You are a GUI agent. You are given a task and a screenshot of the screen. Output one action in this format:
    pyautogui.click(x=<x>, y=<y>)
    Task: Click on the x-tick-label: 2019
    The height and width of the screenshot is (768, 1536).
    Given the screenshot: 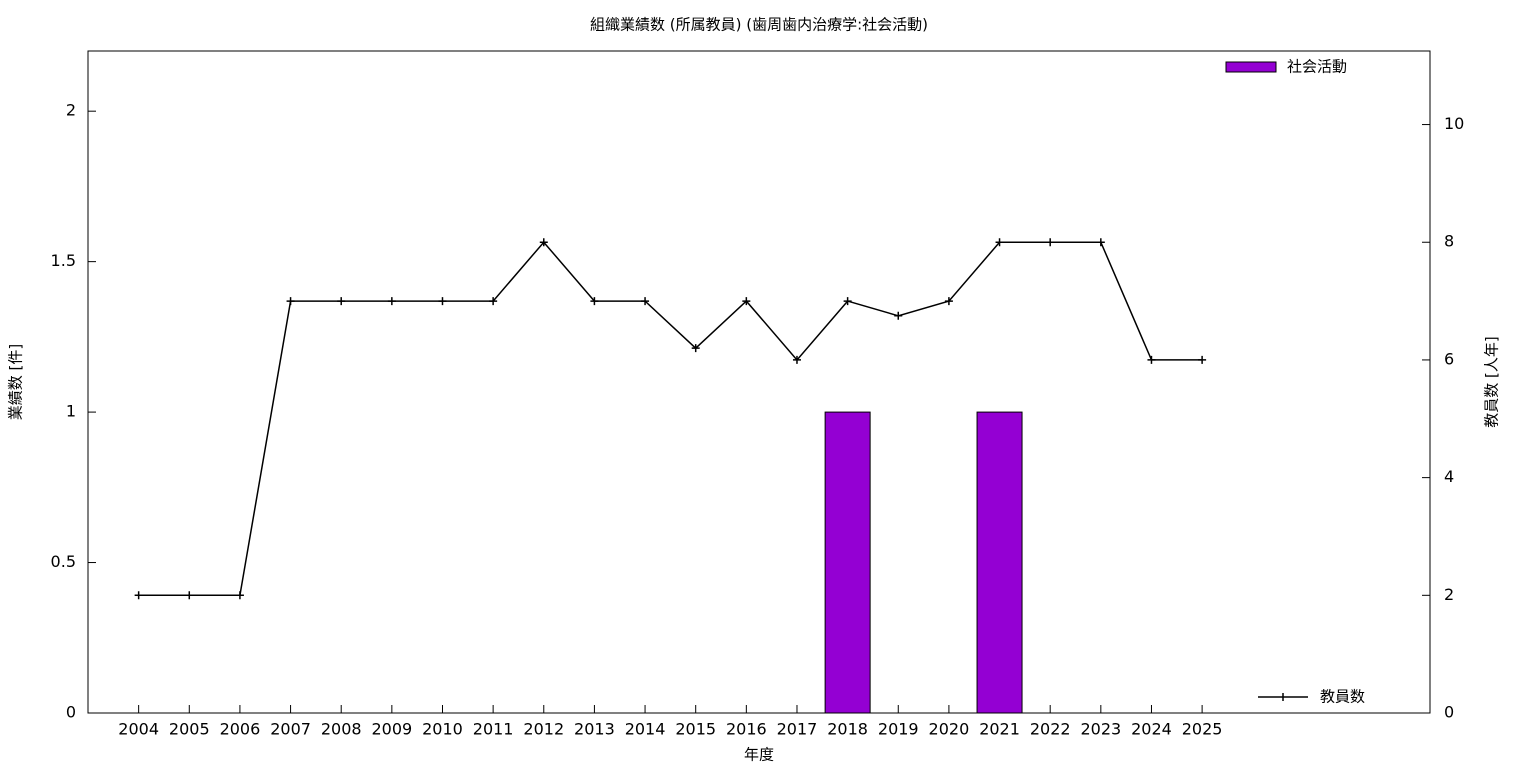 What is the action you would take?
    pyautogui.click(x=898, y=729)
    